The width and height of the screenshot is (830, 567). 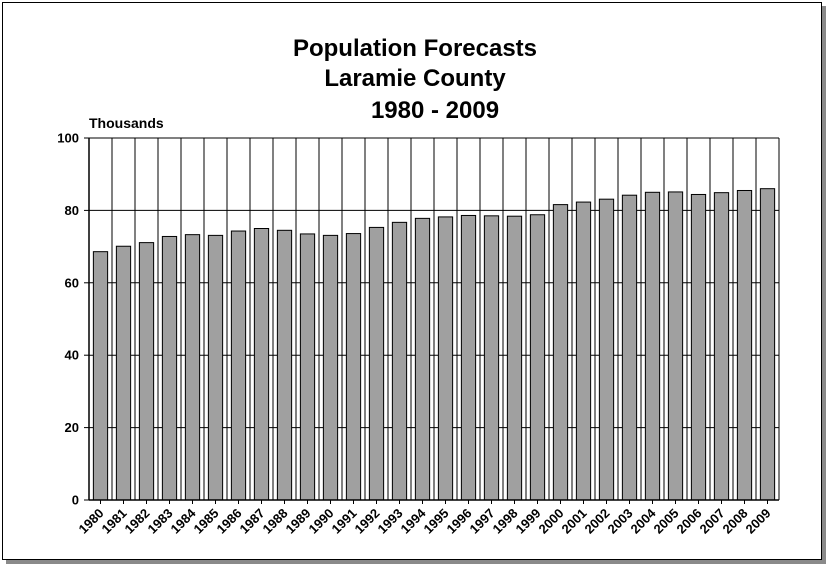 I want to click on chart-title-line-2: Laramie County, so click(x=415, y=78).